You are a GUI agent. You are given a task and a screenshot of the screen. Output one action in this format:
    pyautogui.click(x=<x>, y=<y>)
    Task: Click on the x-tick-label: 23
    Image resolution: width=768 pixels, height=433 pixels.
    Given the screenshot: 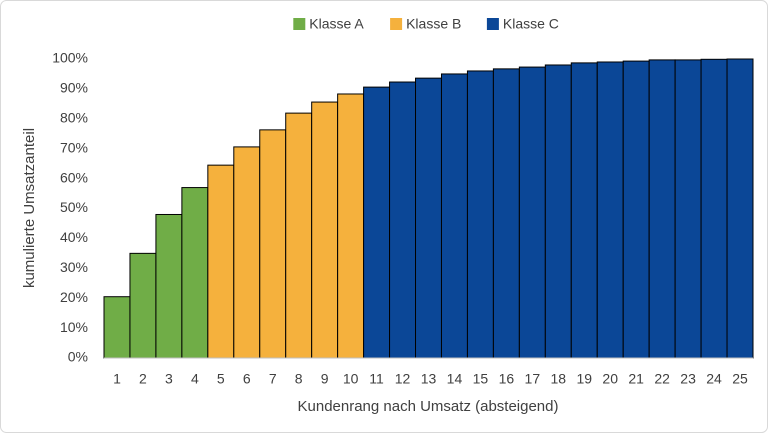 What is the action you would take?
    pyautogui.click(x=688, y=379)
    